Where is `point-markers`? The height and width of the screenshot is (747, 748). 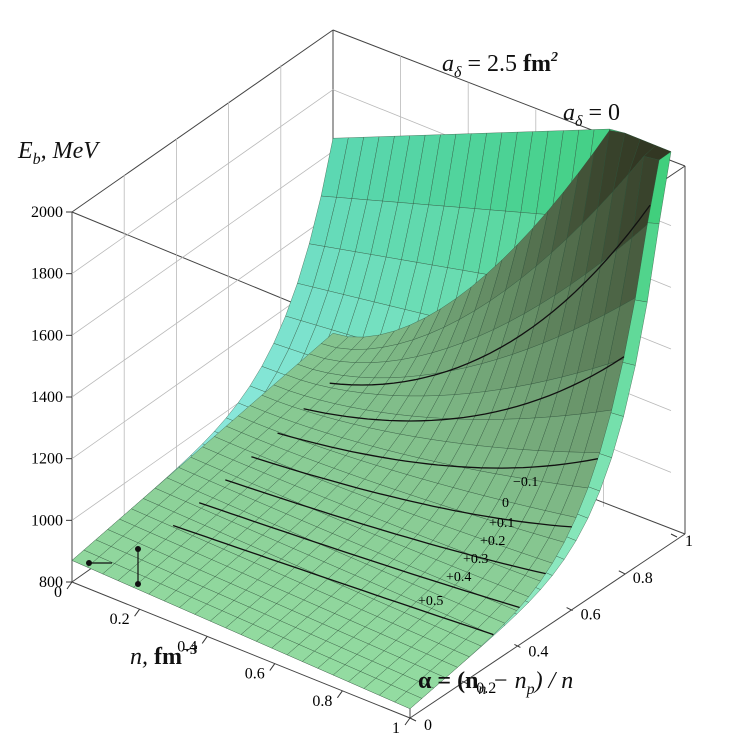
point-markers is located at coordinates (113, 566).